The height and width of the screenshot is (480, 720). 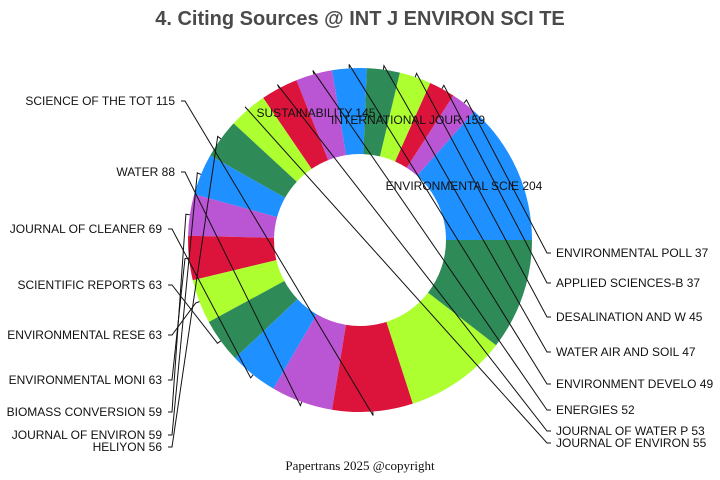 I want to click on slice-label-1: ENVIRONMENTAL POLL 37, so click(x=632, y=253).